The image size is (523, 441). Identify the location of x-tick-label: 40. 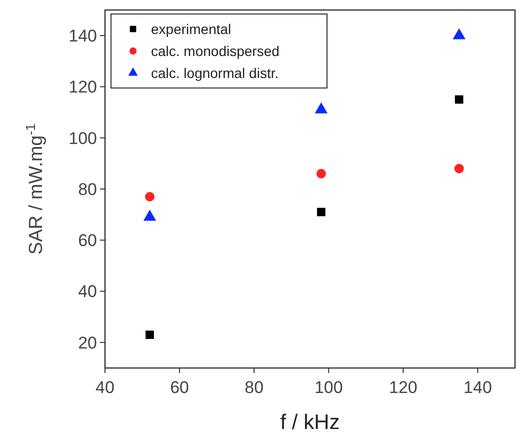
(105, 387).